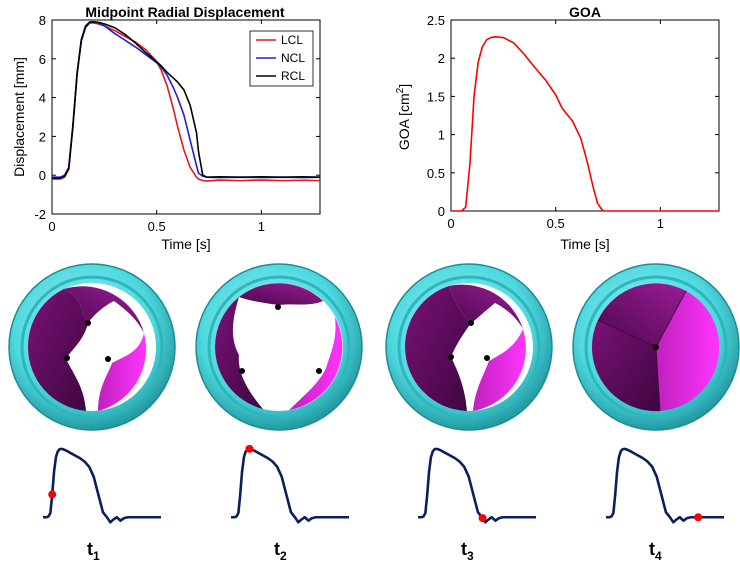 This screenshot has width=740, height=563. I want to click on y-tick-label: -2, so click(40, 214).